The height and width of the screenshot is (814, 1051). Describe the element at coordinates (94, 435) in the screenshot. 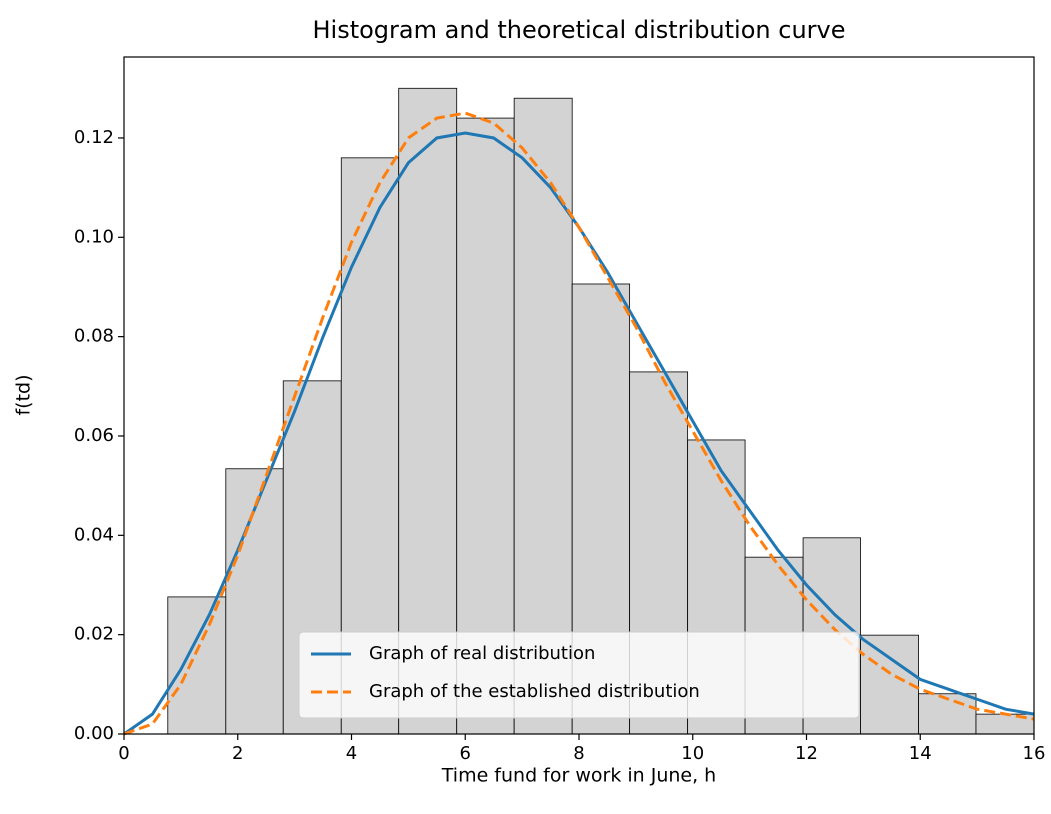

I see `y-tick-label: 0.06` at that location.